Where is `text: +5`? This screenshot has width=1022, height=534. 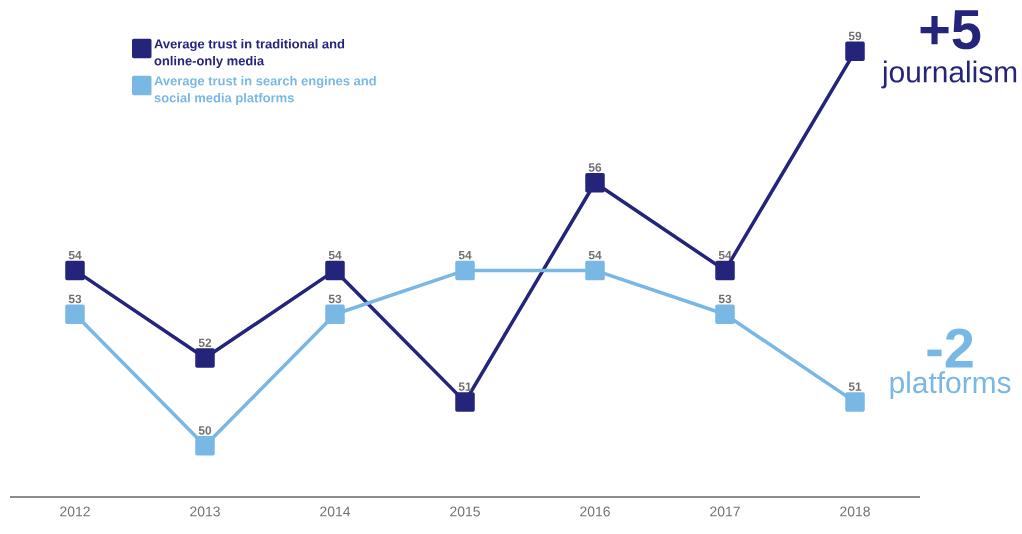
text: +5 is located at coordinates (950, 30).